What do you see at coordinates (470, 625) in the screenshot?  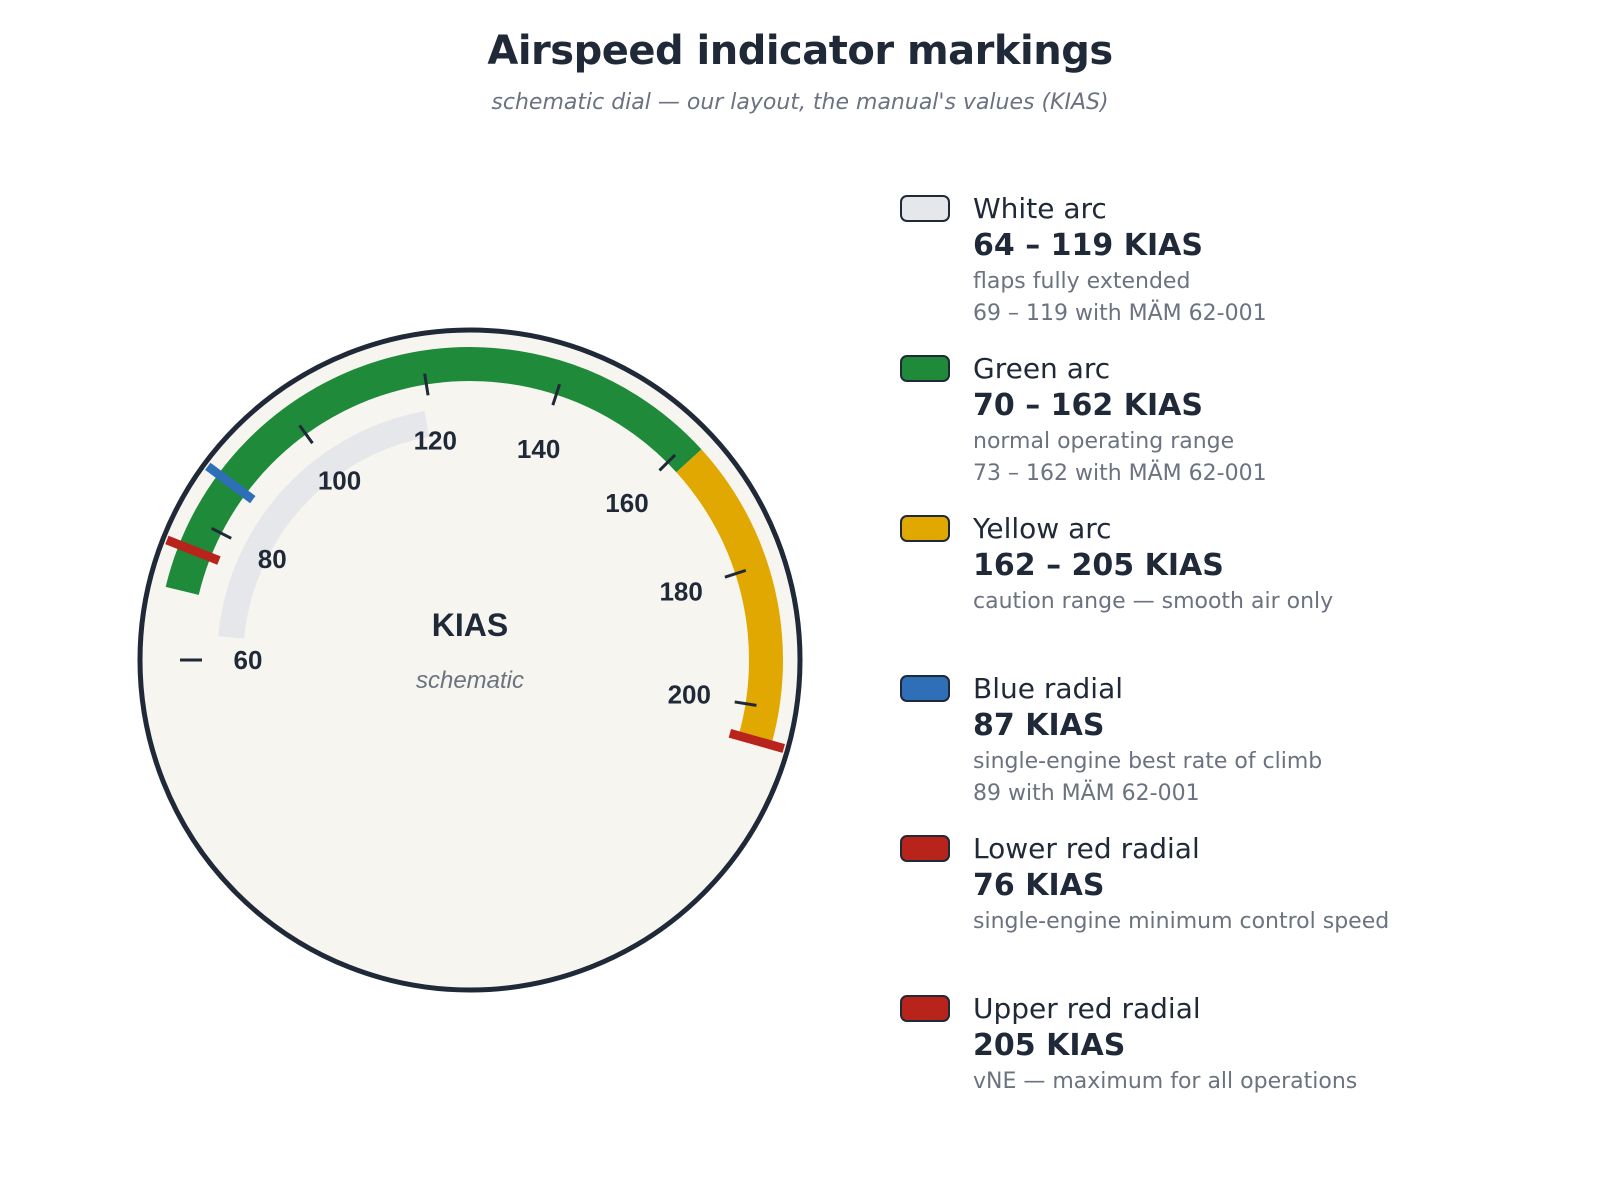 I see `dial-center-label: KIAS` at bounding box center [470, 625].